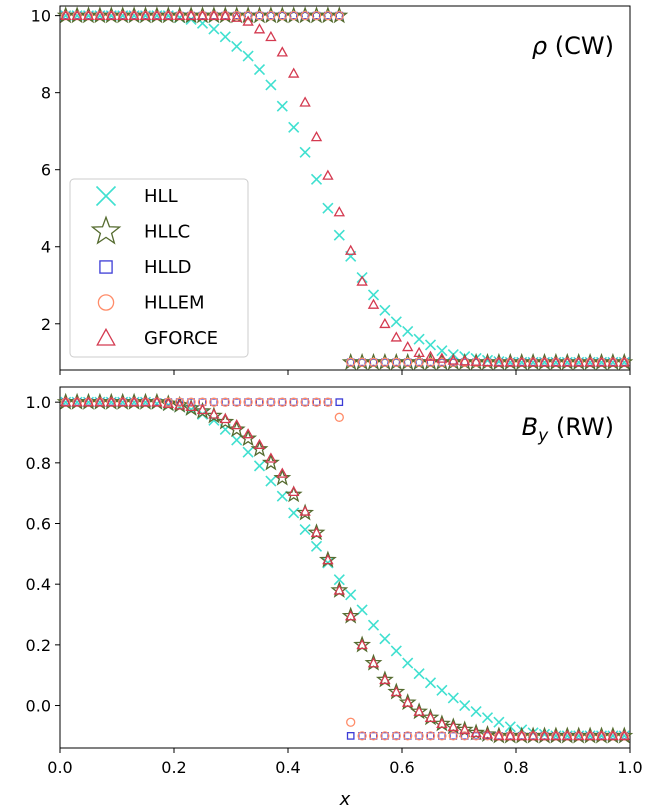  What do you see at coordinates (38, 706) in the screenshot?
I see `y-tick-label: 0.0` at bounding box center [38, 706].